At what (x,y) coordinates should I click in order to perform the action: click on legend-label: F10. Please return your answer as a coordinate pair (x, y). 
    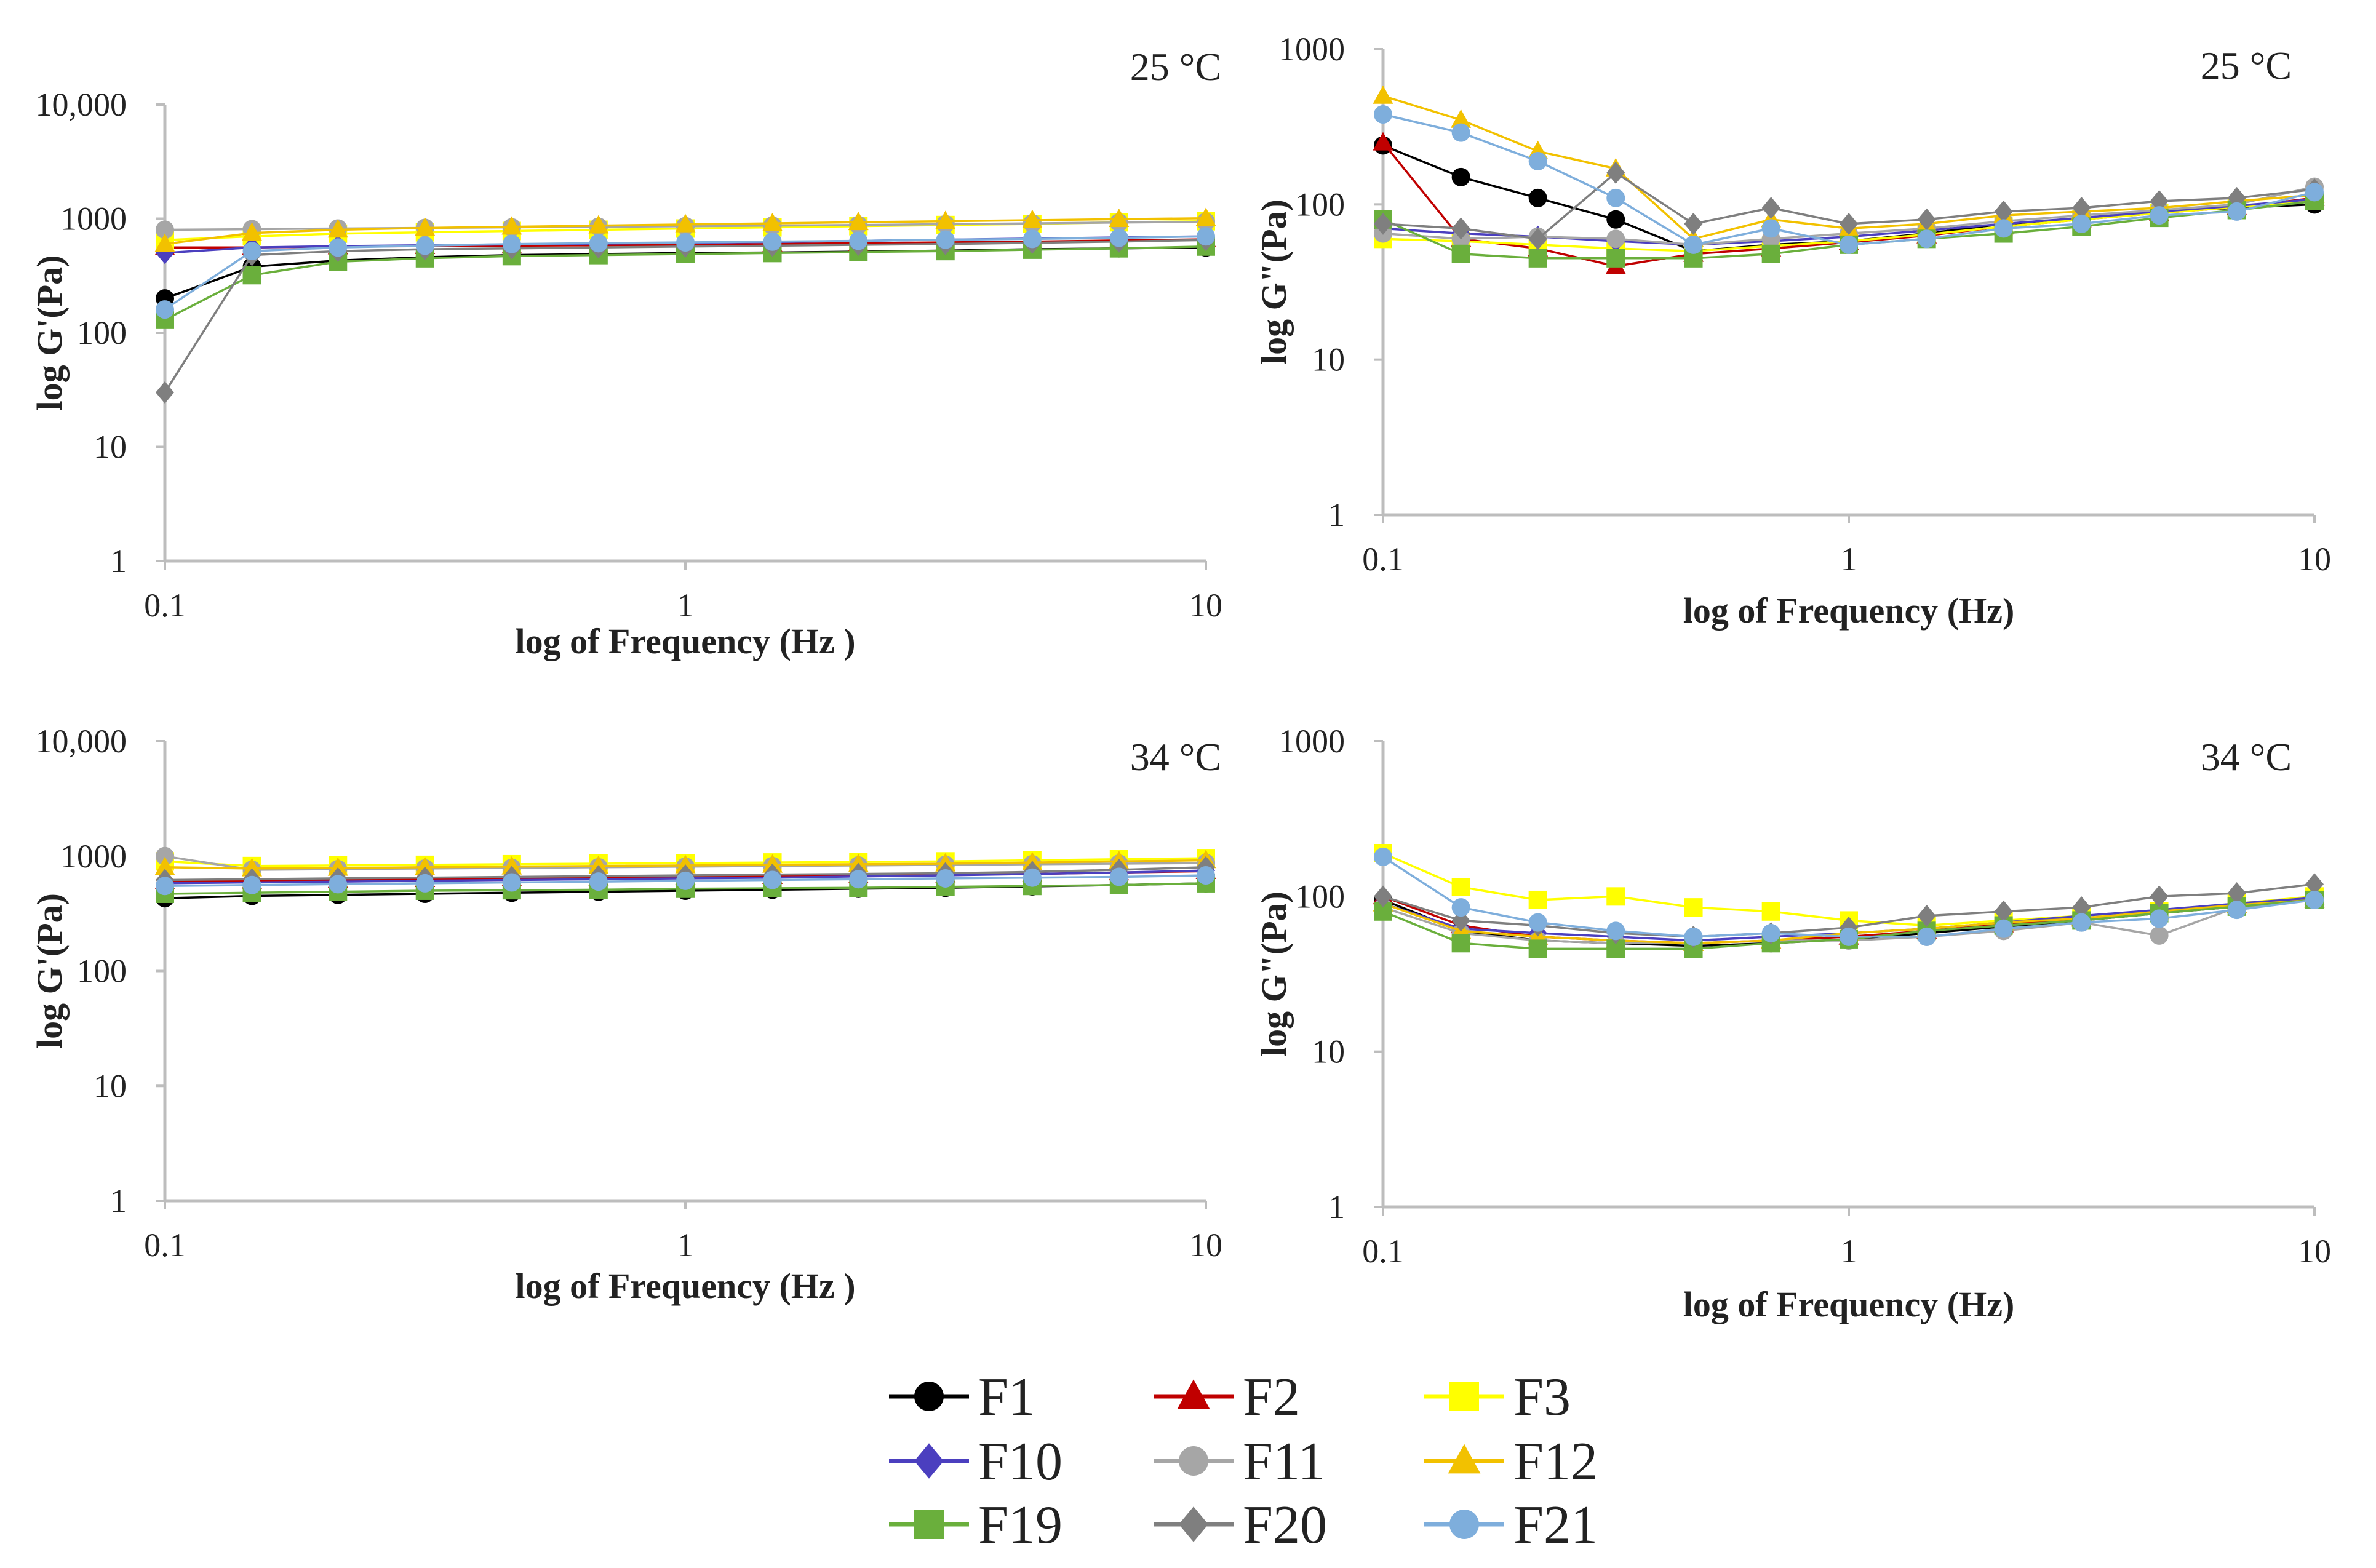
    Looking at the image, I should click on (1020, 1462).